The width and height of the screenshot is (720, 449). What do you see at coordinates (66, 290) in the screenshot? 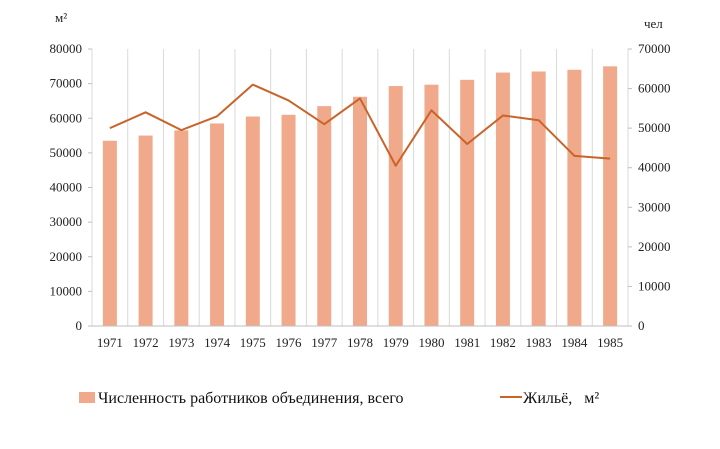
I see `left-tick-label: 10000` at bounding box center [66, 290].